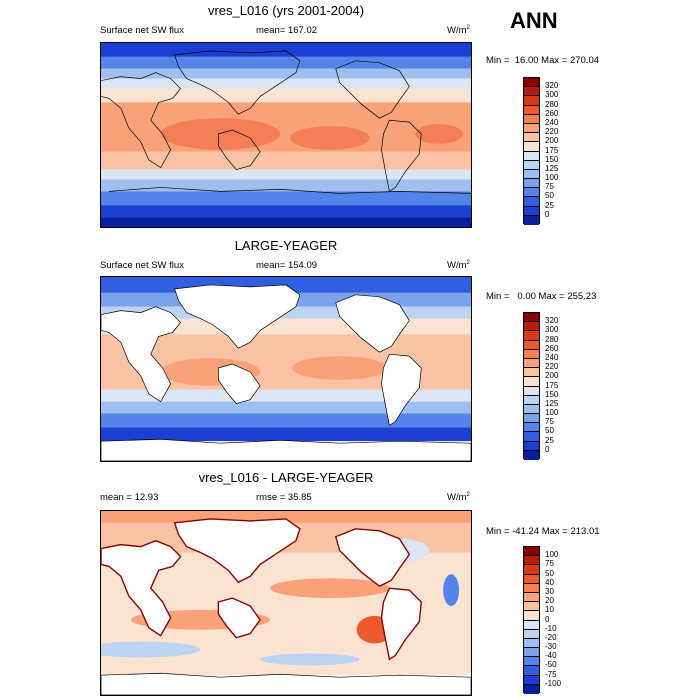 This screenshot has width=700, height=700. Describe the element at coordinates (284, 497) in the screenshot. I see `panel-3-rmse-label: rmse = 35.85` at that location.